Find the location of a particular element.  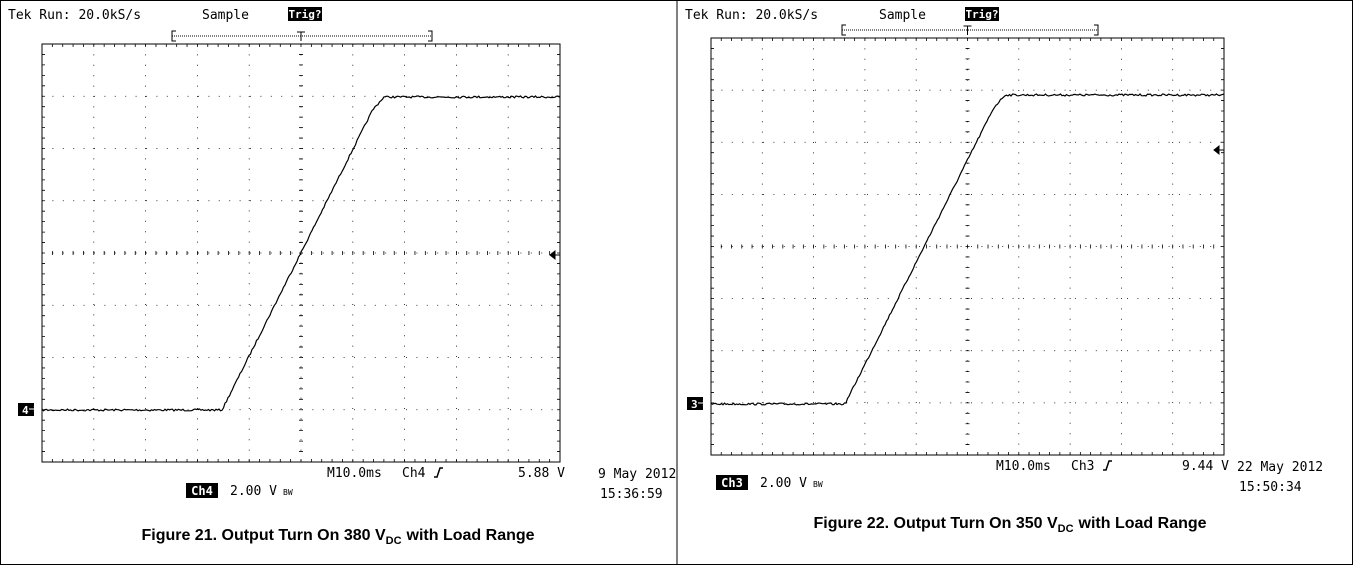

date: 9 May 2012 is located at coordinates (637, 474).